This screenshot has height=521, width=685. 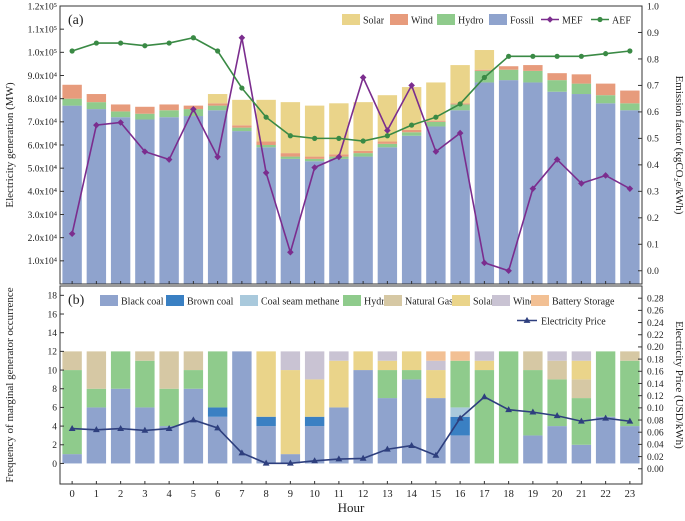 I want to click on right-tick-label: 0.04, so click(x=655, y=446).